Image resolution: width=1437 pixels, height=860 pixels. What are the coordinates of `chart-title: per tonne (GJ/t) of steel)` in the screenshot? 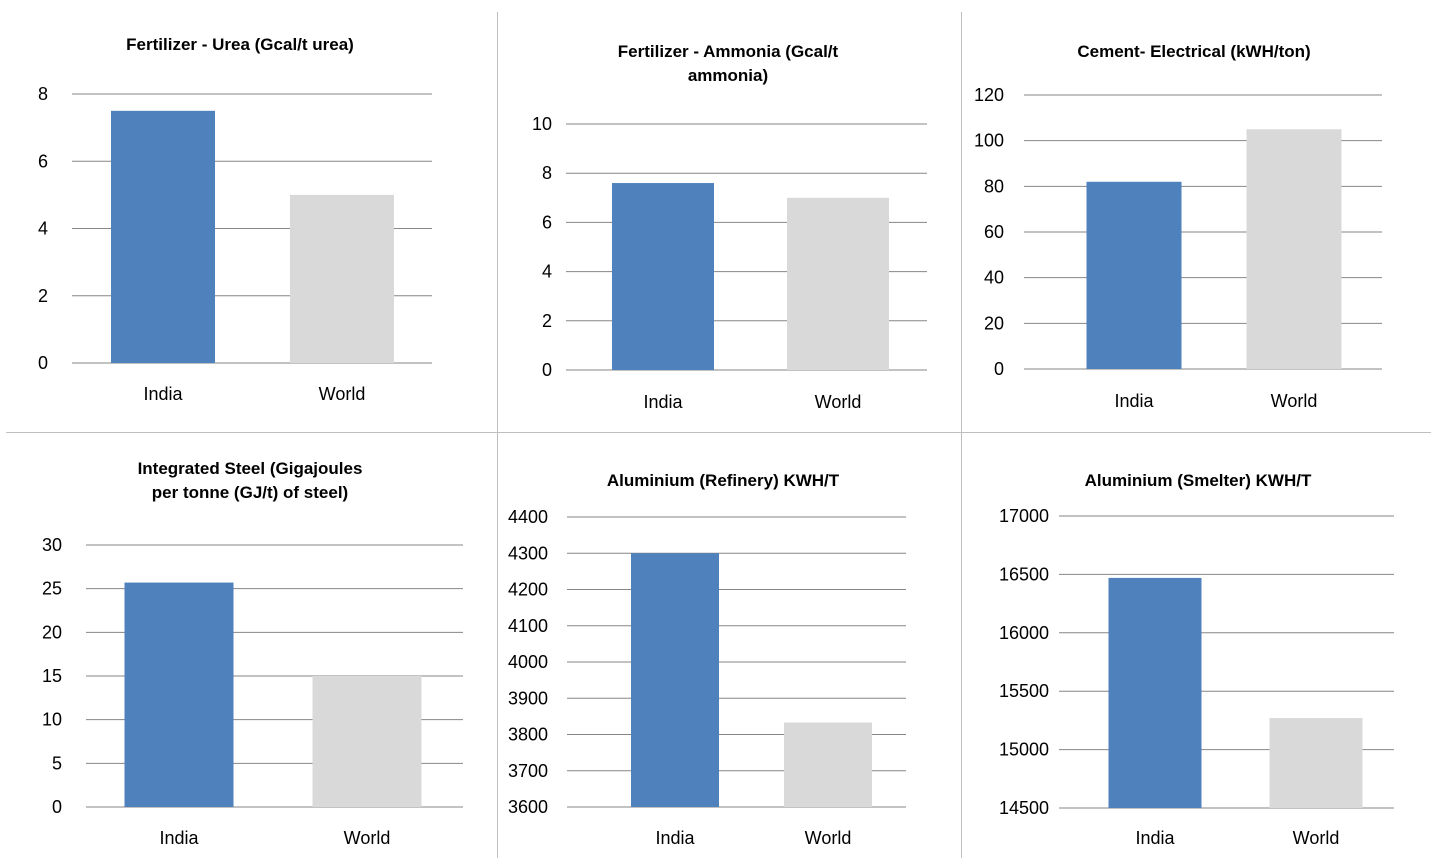 It's located at (250, 492).